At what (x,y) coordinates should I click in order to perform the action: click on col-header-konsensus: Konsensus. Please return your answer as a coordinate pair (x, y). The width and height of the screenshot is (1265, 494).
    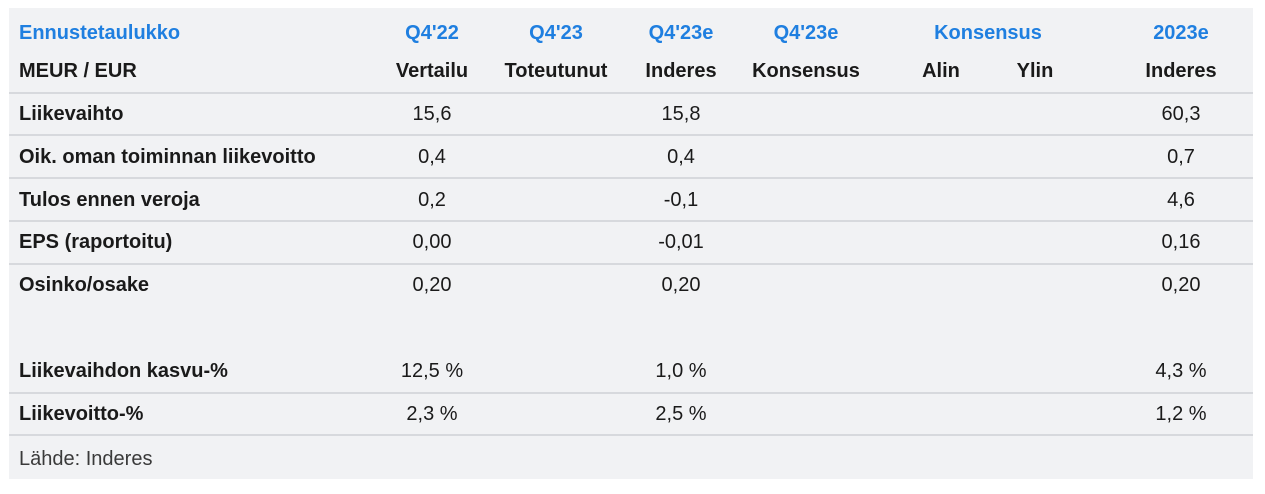
    Looking at the image, I should click on (988, 32).